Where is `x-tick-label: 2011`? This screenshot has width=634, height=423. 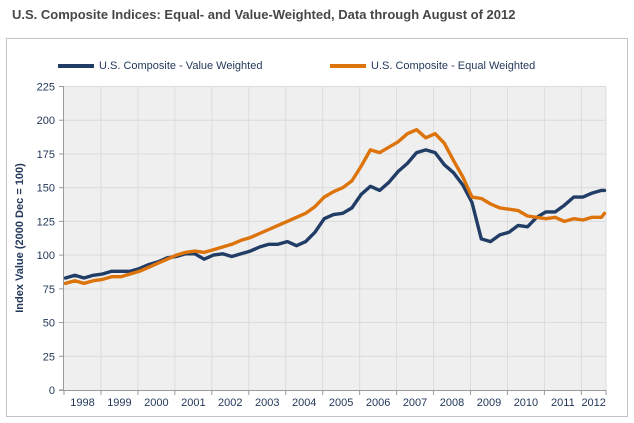
x-tick-label: 2011 is located at coordinates (563, 403).